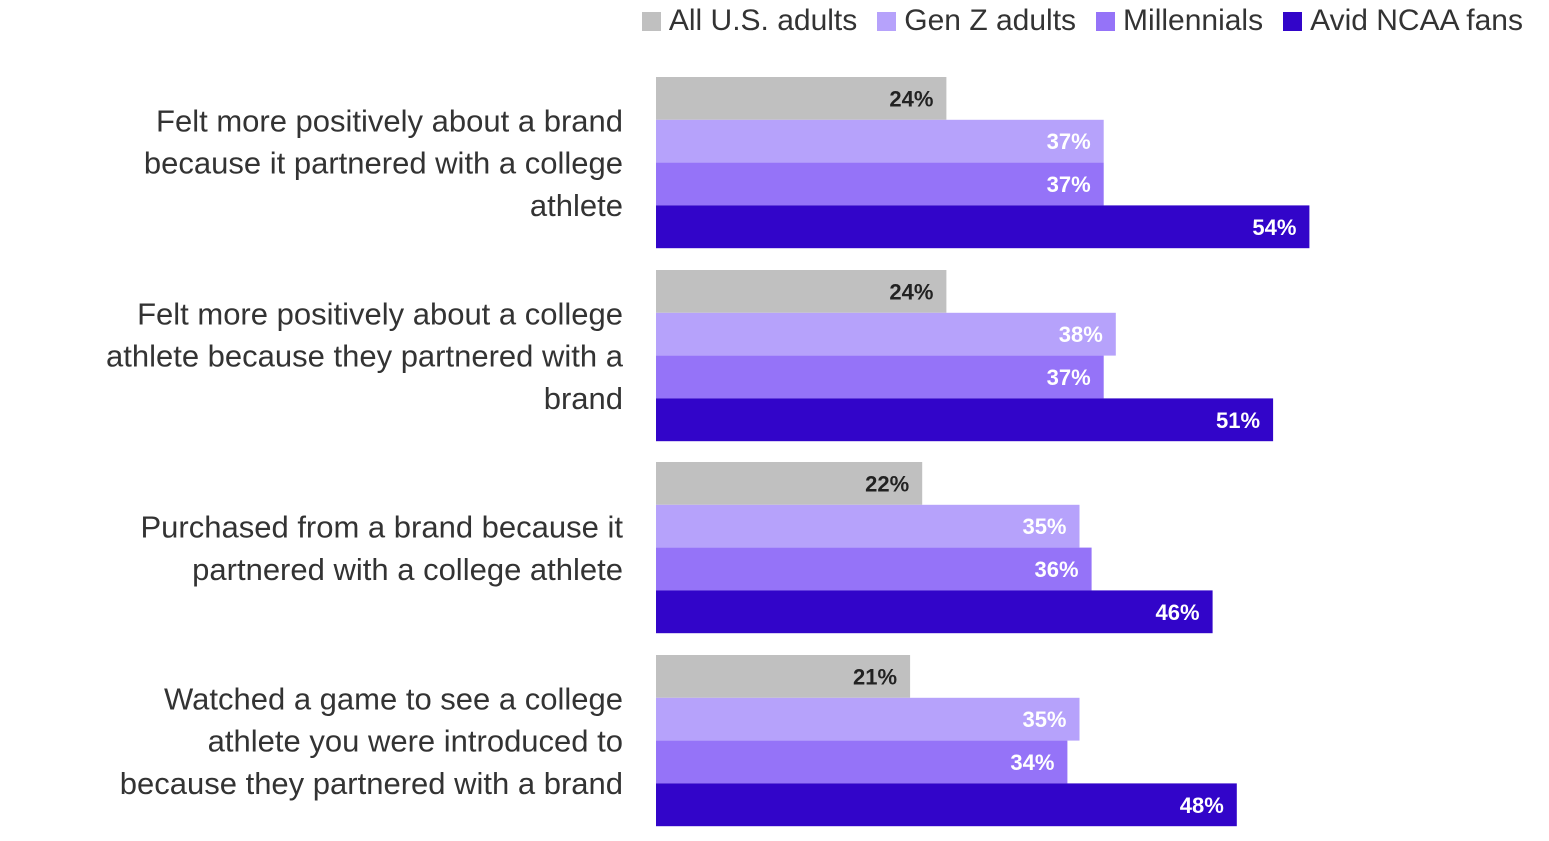 The width and height of the screenshot is (1549, 841). I want to click on category-label: athlete because they partnered with a, so click(365, 356).